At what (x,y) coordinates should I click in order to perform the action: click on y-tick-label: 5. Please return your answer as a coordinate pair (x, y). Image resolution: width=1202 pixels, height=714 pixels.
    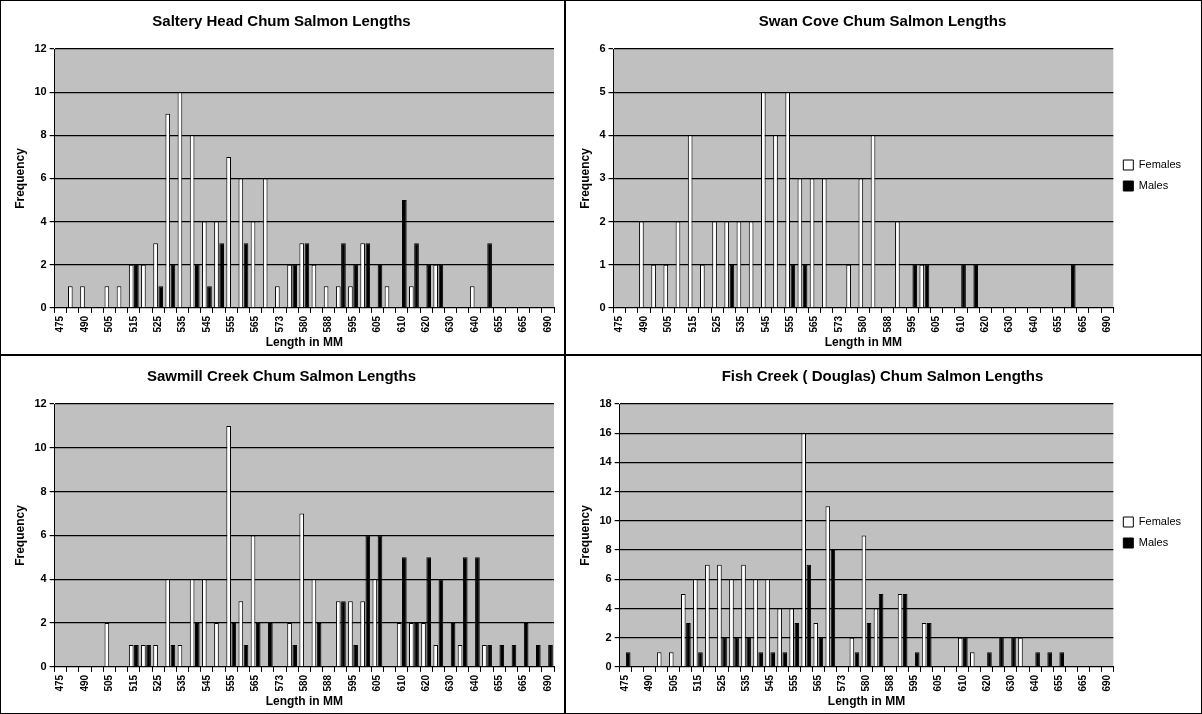
    Looking at the image, I should click on (602, 91).